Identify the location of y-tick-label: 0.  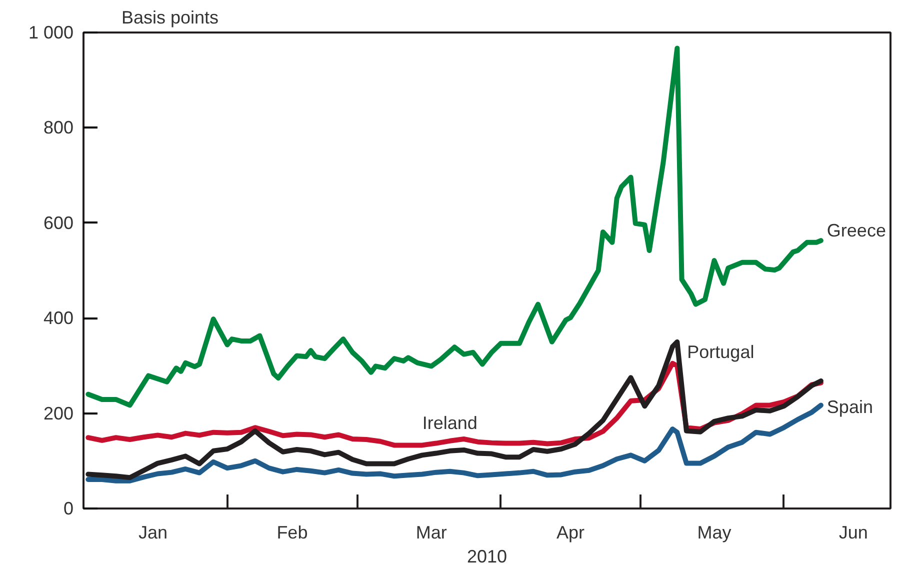
(68, 508).